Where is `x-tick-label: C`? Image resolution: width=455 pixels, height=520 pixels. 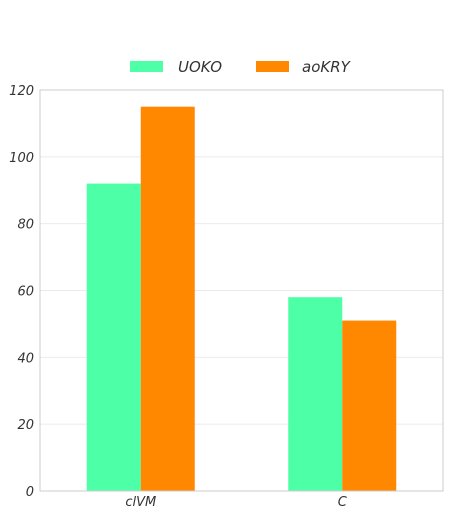
x-tick-label: C is located at coordinates (343, 502).